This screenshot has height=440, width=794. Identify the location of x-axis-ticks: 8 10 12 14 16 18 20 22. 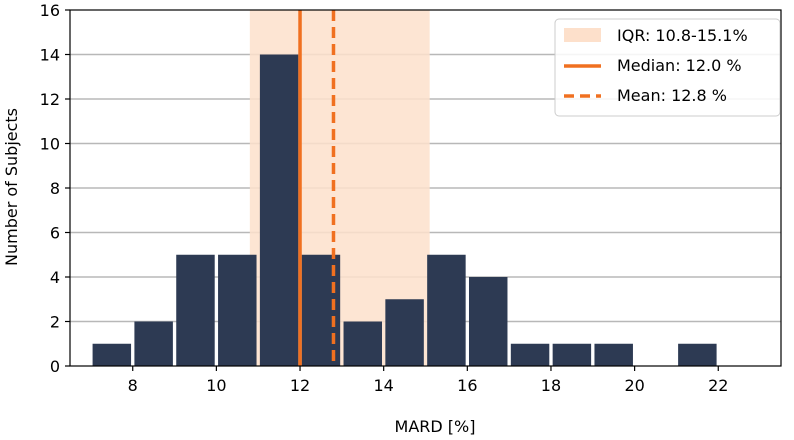
(428, 380).